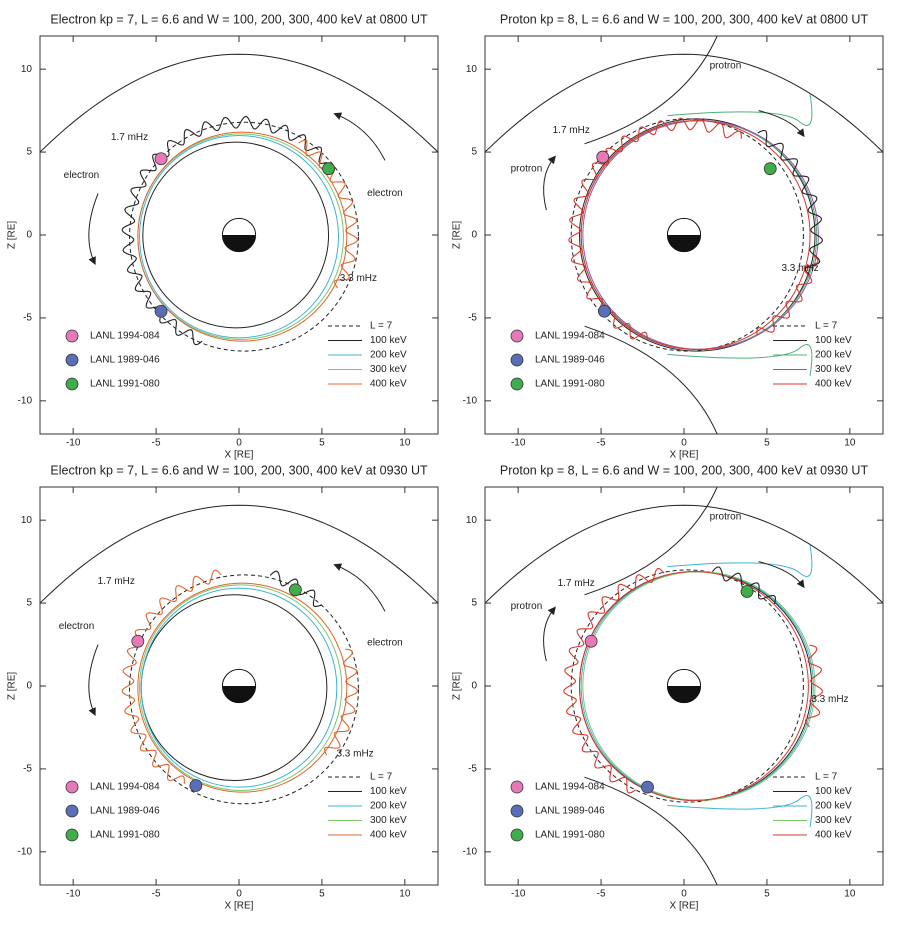 The image size is (901, 928). I want to click on x-tick-label: 10, so click(850, 894).